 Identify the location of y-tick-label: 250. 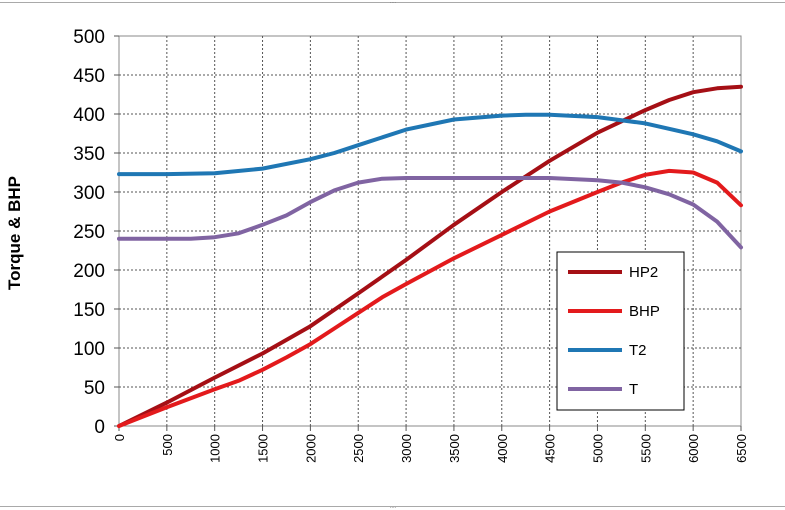
(89, 232).